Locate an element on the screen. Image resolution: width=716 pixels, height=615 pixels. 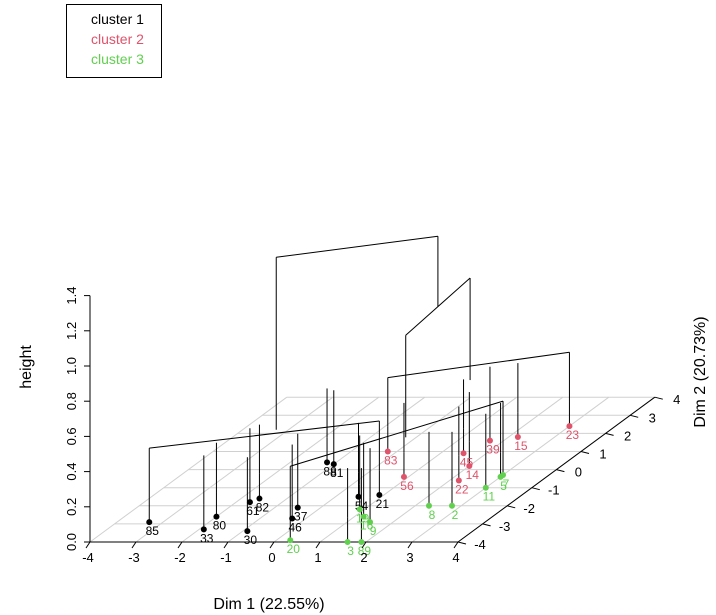
x-tick-label: 4 is located at coordinates (455, 557).